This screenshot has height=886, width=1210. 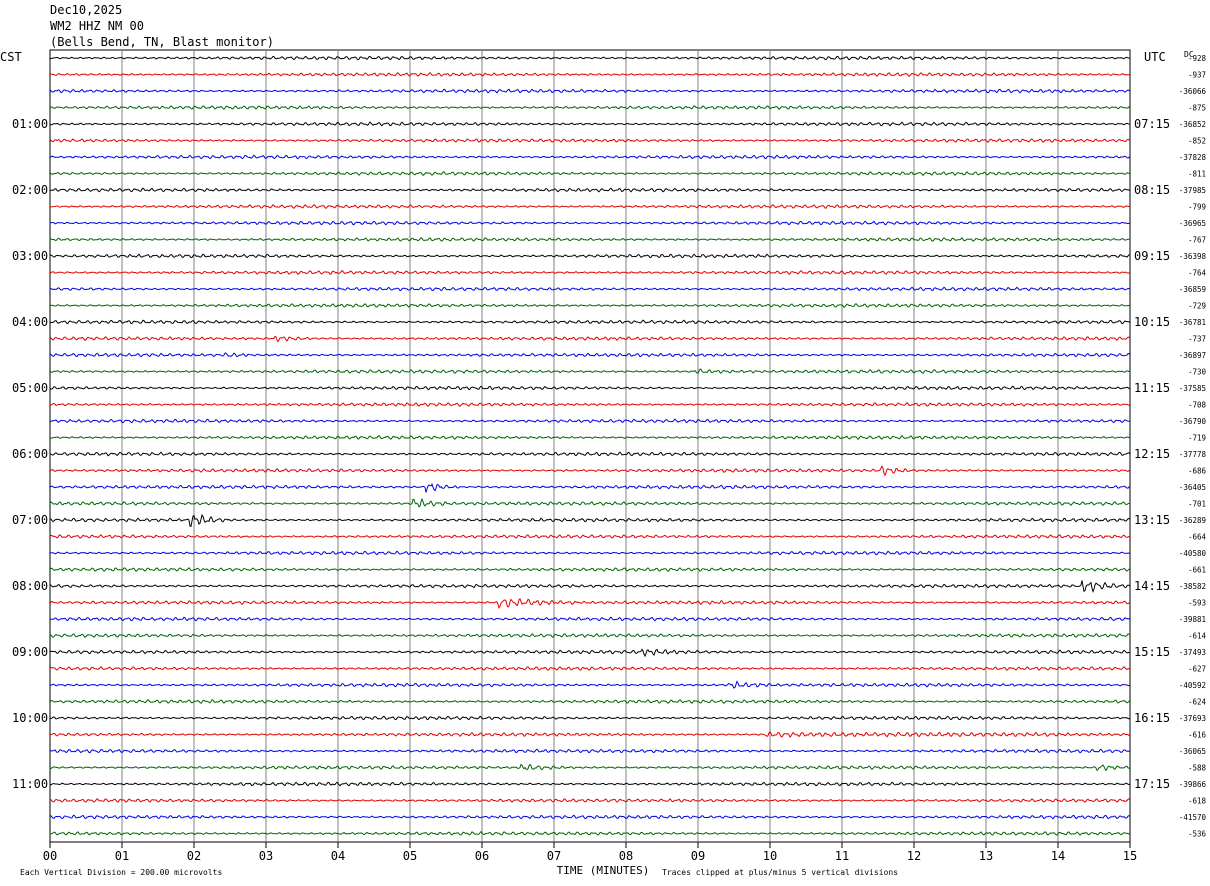 What do you see at coordinates (30, 190) in the screenshot?
I see `hour-label-local: 02:00` at bounding box center [30, 190].